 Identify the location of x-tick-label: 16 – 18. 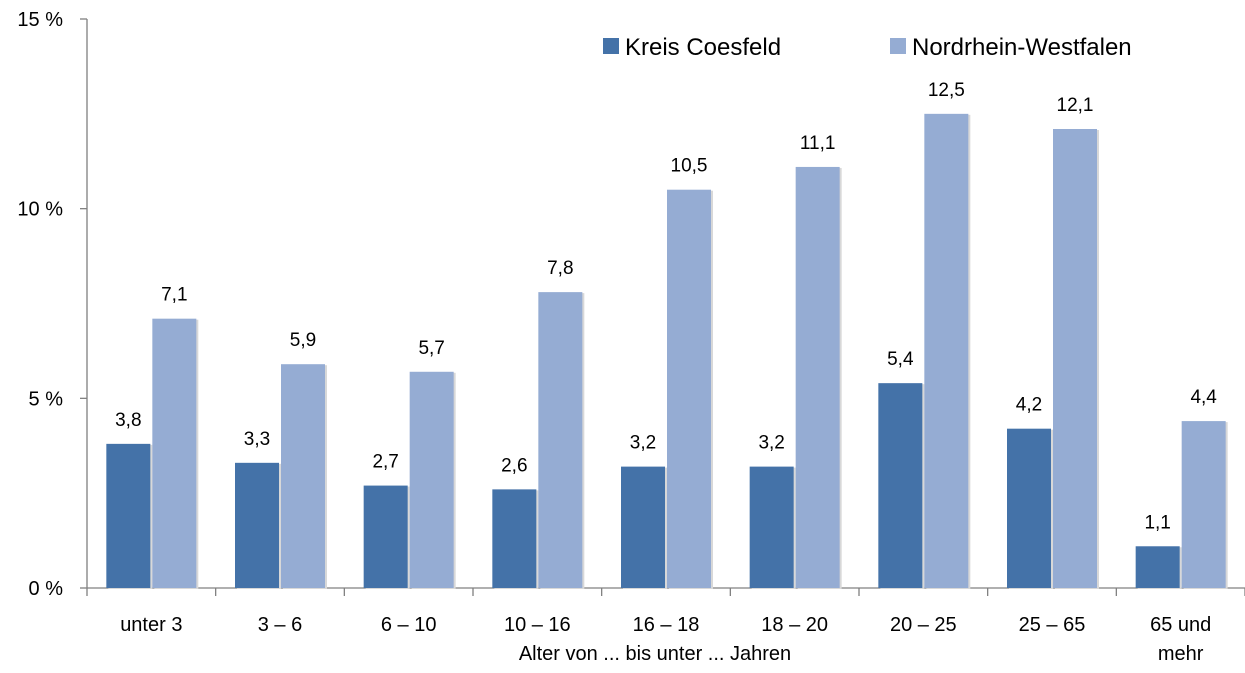
(666, 625).